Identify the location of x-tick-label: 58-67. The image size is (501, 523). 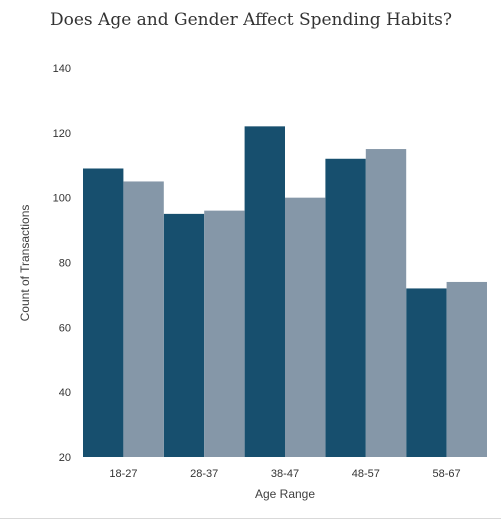
(447, 474).